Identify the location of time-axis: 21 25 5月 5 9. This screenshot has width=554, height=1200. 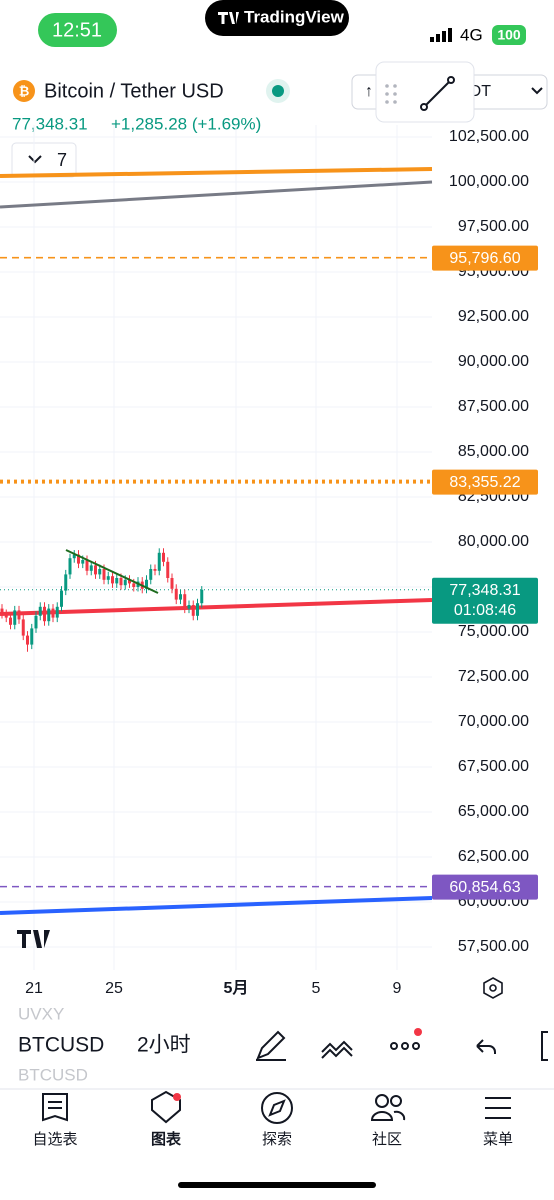
(213, 988).